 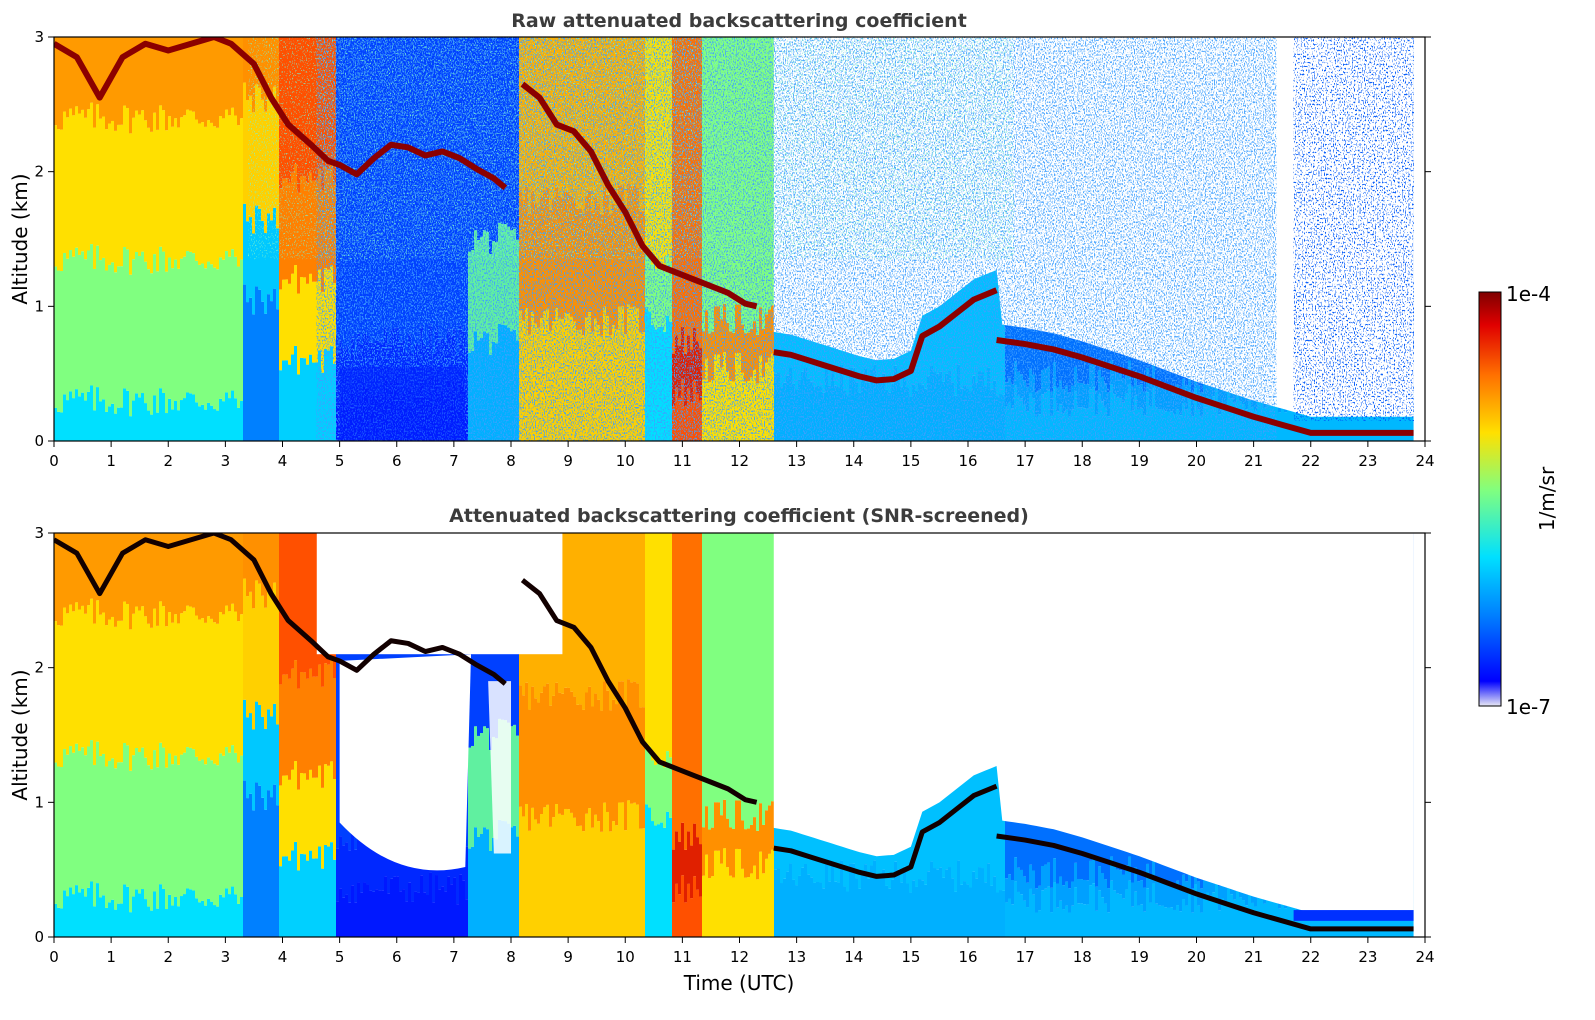 What do you see at coordinates (20, 238) in the screenshot?
I see `y-axis-label: Altitude (km)` at bounding box center [20, 238].